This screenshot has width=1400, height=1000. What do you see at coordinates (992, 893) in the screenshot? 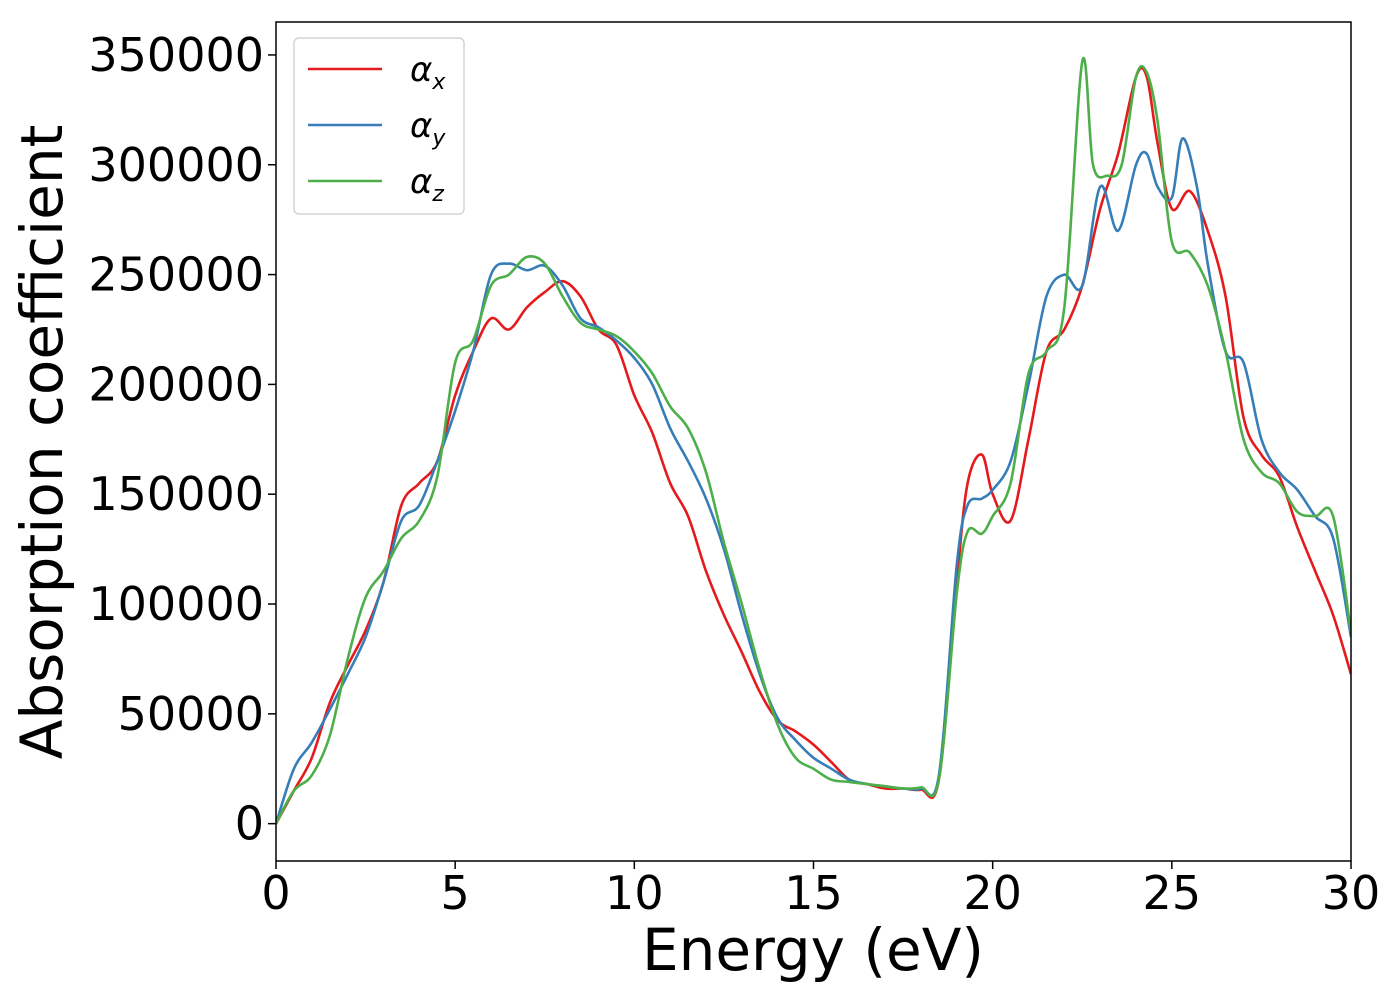
I see `x-tick-label: 20` at bounding box center [992, 893].